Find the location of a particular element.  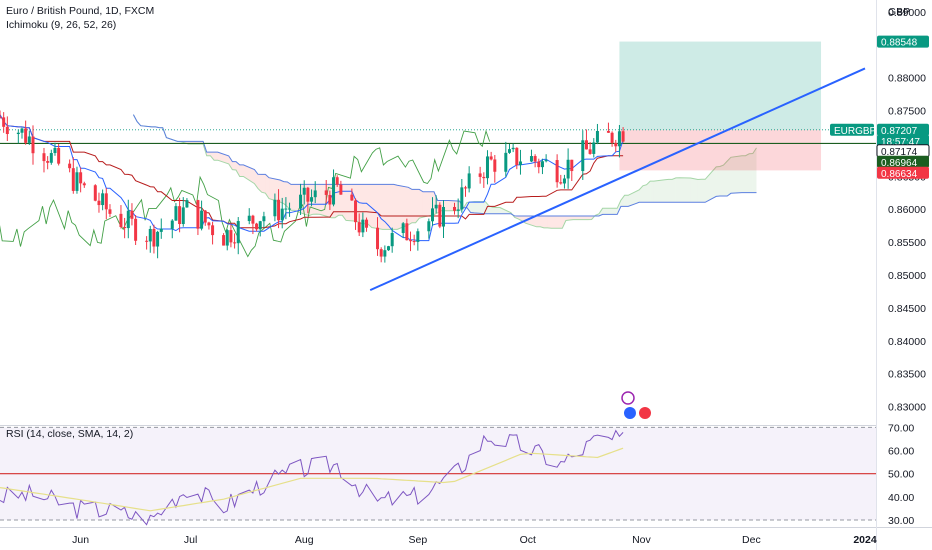

price-badge: 0.86634 is located at coordinates (903, 173).